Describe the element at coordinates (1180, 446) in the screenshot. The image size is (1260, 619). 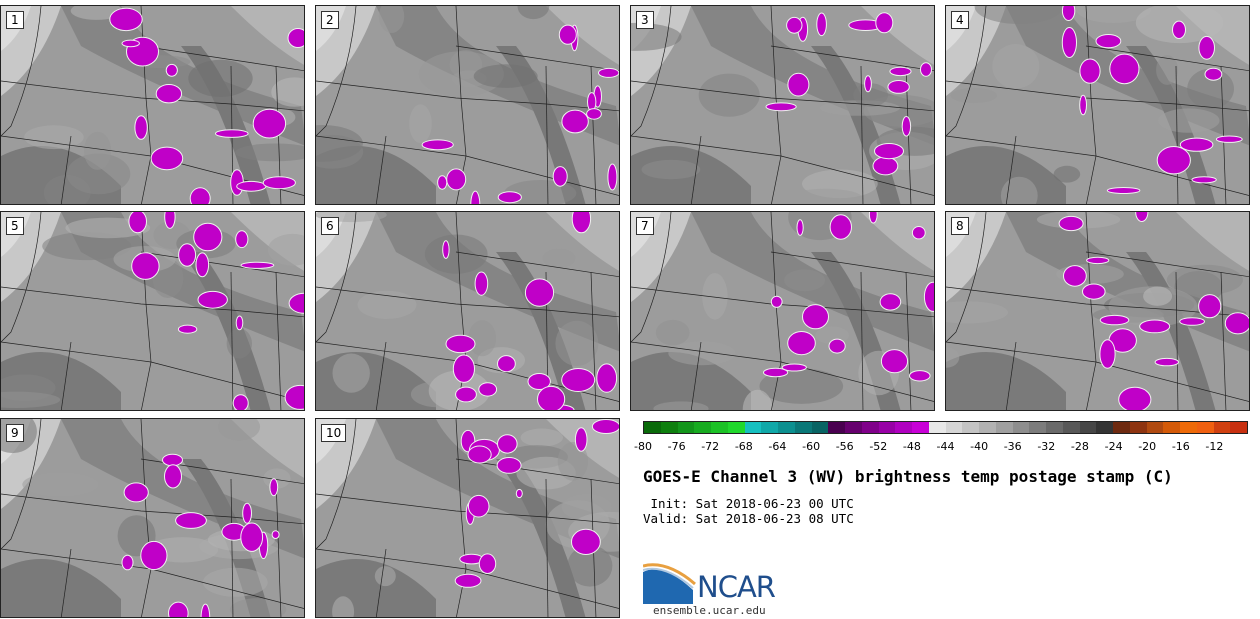
I see `colorbar-tick-label: -16` at that location.